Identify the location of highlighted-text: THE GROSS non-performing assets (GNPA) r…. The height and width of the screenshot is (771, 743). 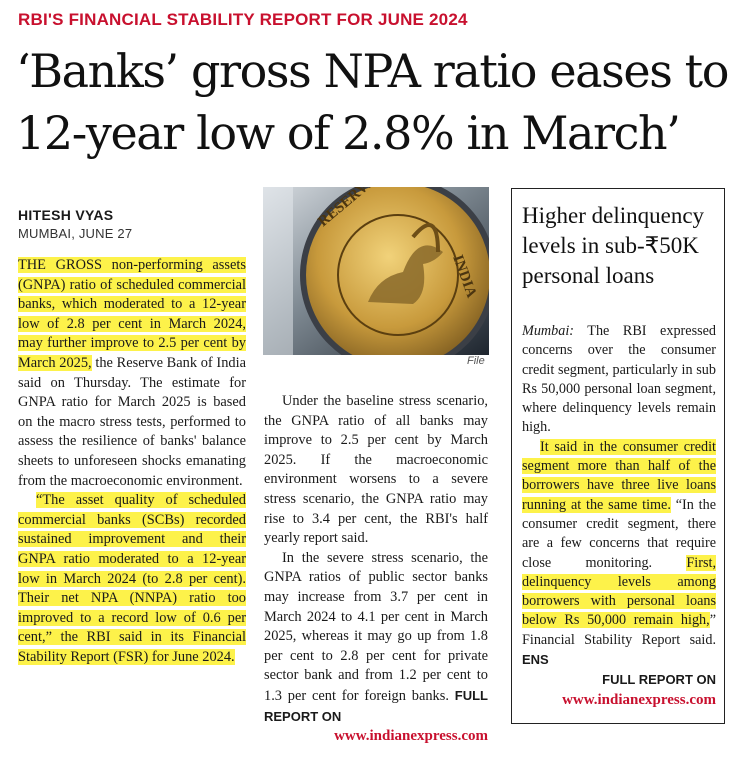
(132, 314).